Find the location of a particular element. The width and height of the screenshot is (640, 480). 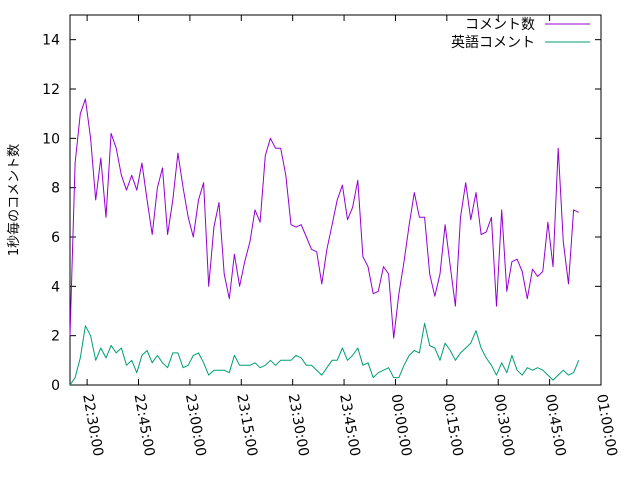

legend-label: コメント数 is located at coordinates (500, 25).